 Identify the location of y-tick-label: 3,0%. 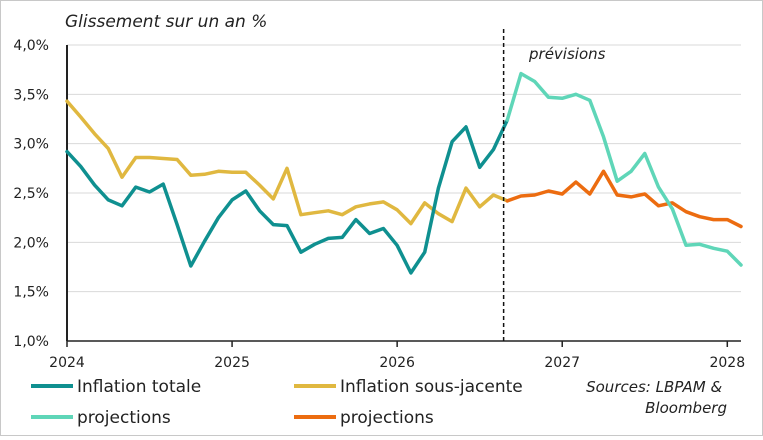
(31, 145).